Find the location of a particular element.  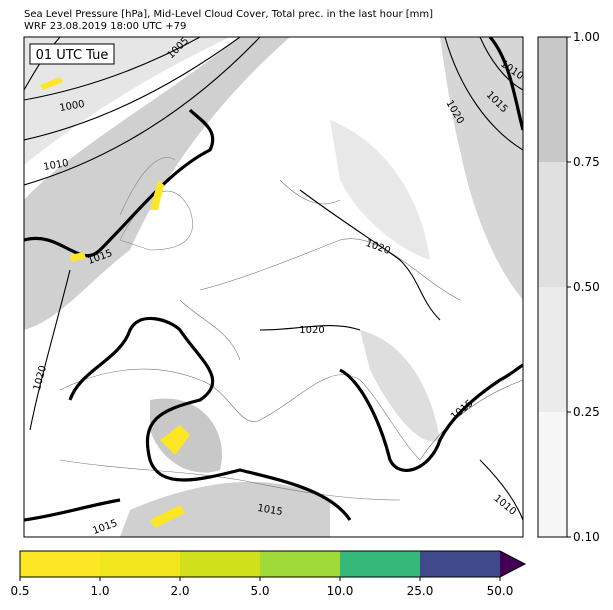

contour-label: 1010 is located at coordinates (56, 165).